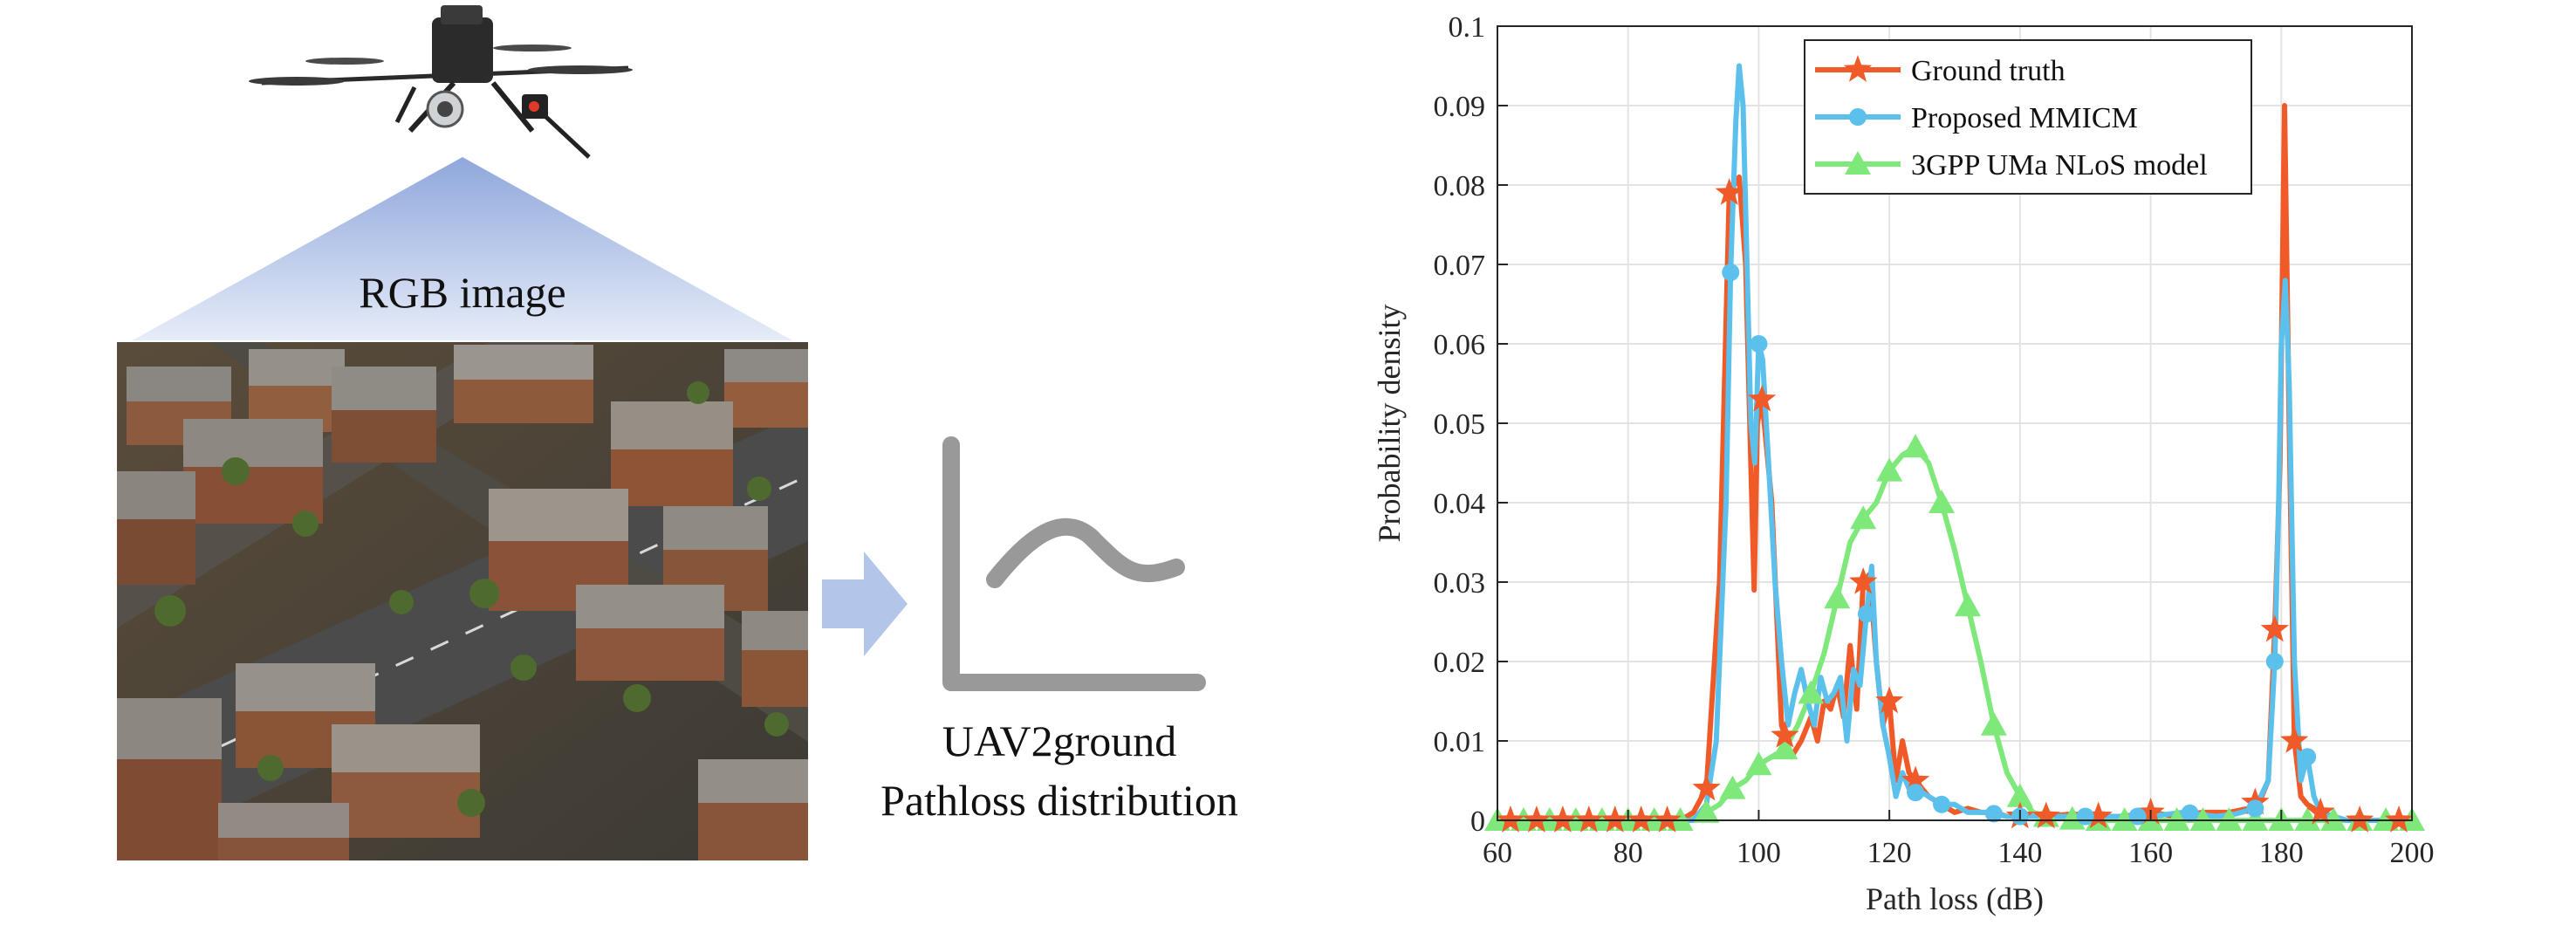 The image size is (2576, 946). Describe the element at coordinates (1460, 742) in the screenshot. I see `y-tick-label: 0.01` at that location.